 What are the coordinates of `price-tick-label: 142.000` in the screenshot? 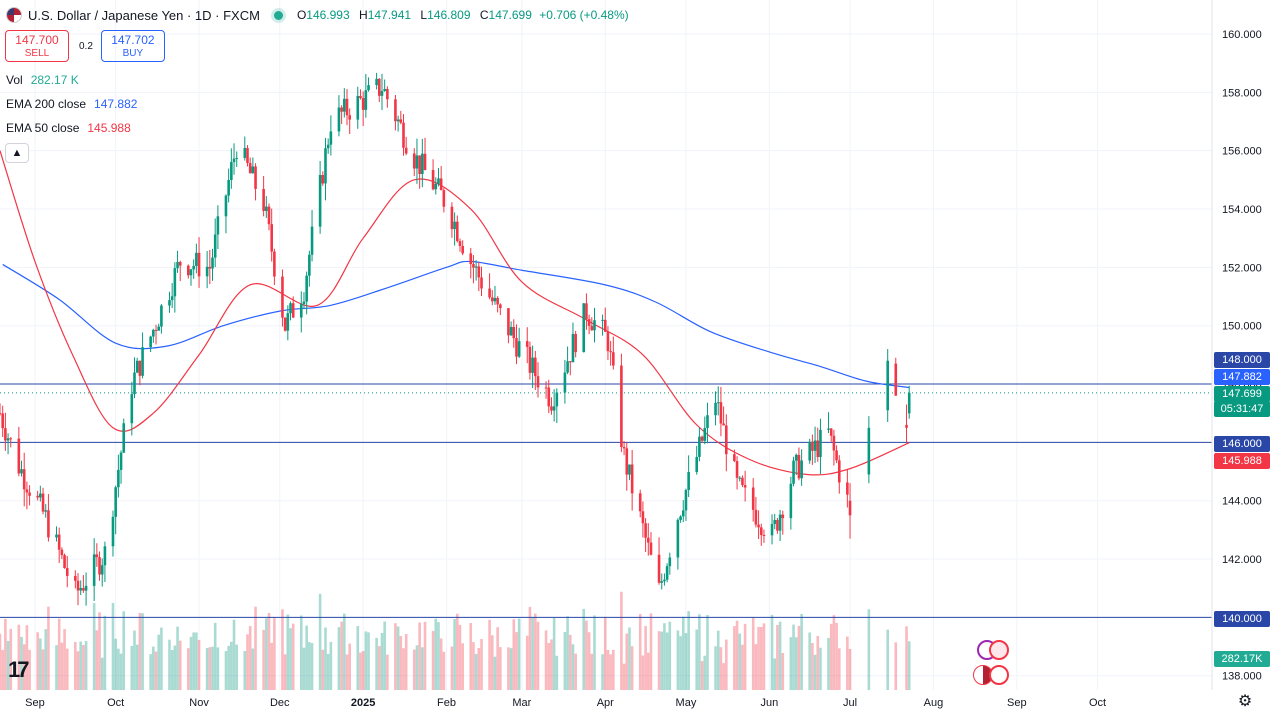 It's located at (1242, 560).